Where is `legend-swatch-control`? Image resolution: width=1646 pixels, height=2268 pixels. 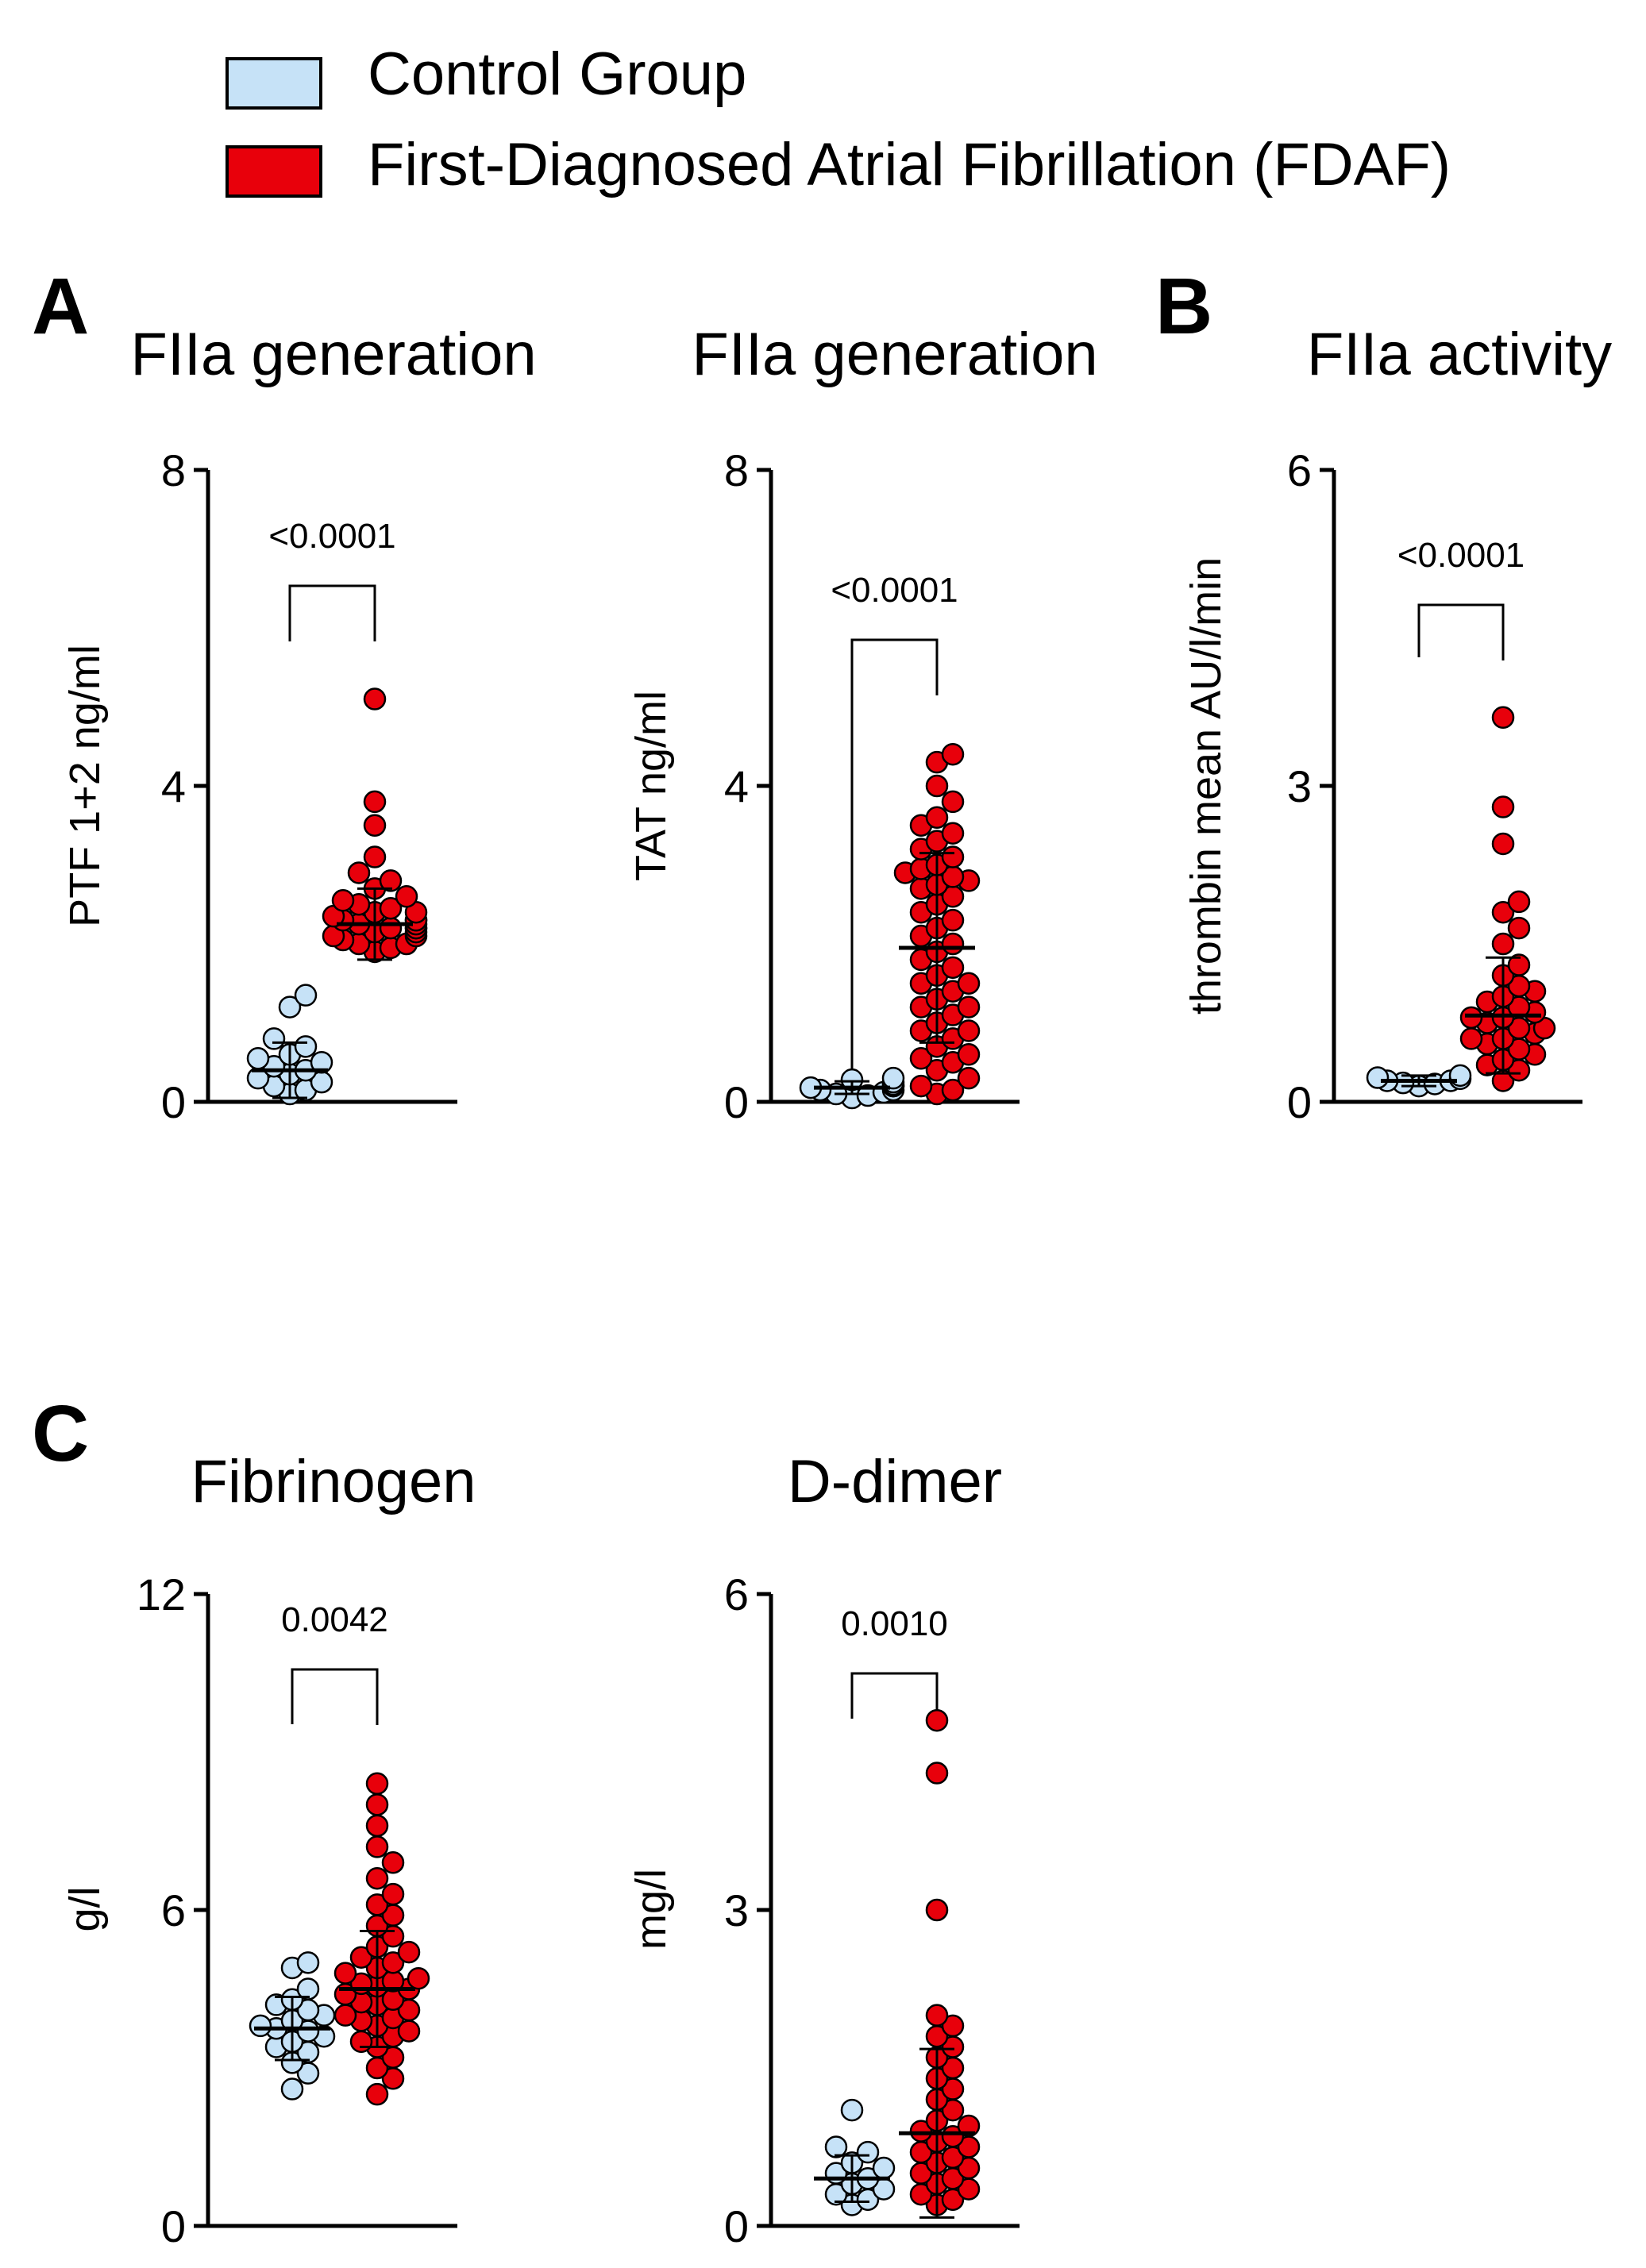
legend-swatch-control is located at coordinates (274, 83).